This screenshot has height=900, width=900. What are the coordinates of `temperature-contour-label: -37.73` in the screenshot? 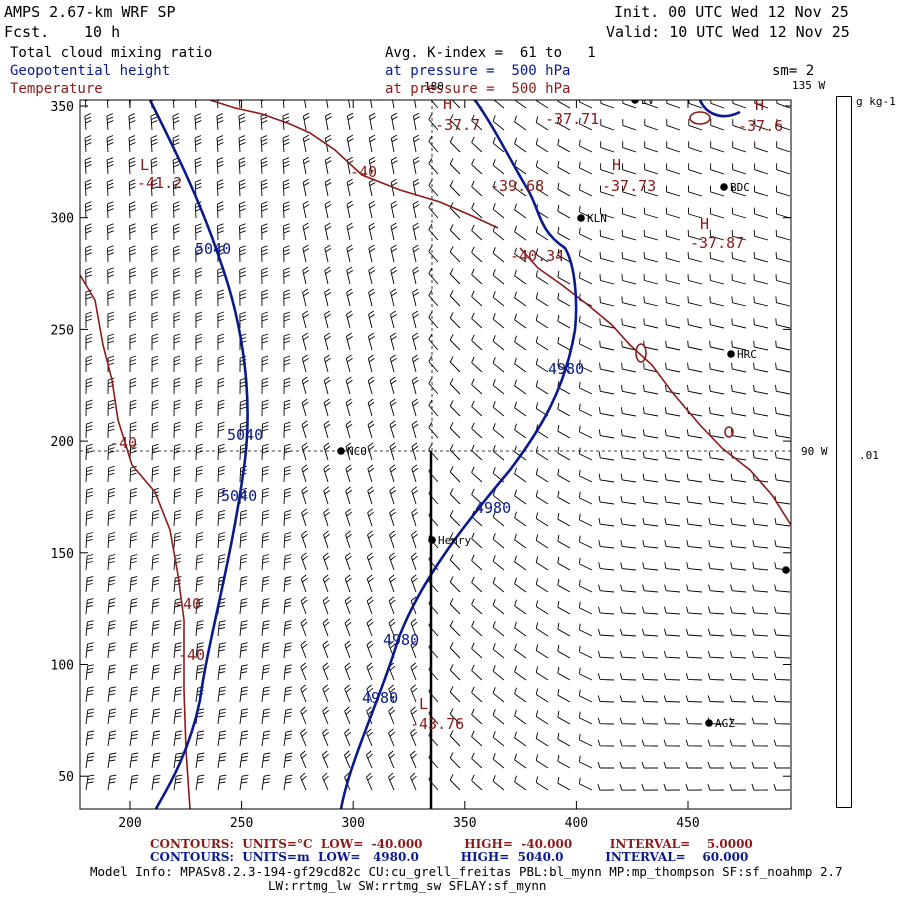 It's located at (629, 186).